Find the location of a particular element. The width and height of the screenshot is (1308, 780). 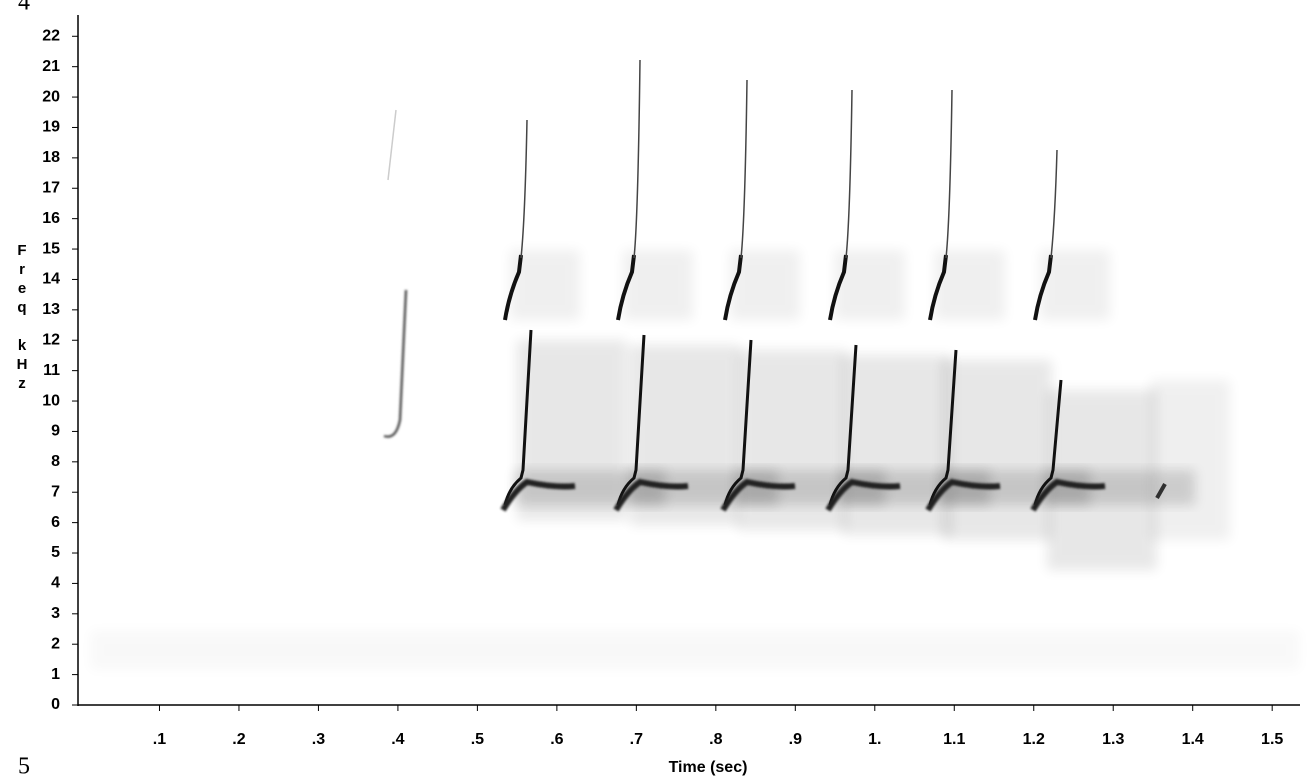

x-tick-label: .3 is located at coordinates (318, 739).